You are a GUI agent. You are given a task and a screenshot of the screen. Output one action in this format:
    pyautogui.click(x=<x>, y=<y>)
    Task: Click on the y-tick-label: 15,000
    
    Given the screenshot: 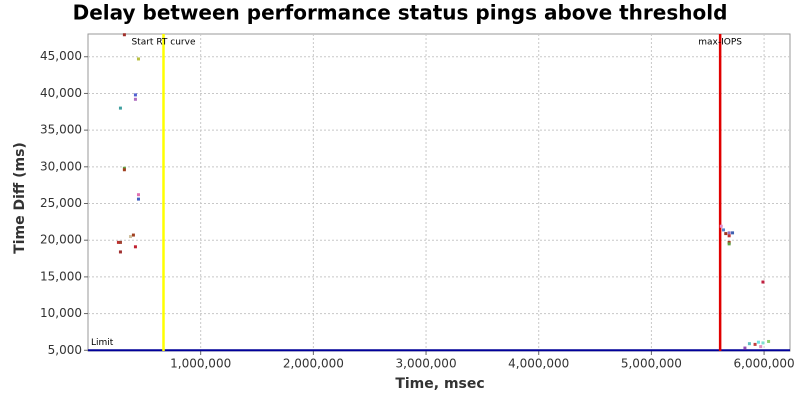 What is the action you would take?
    pyautogui.click(x=61, y=276)
    